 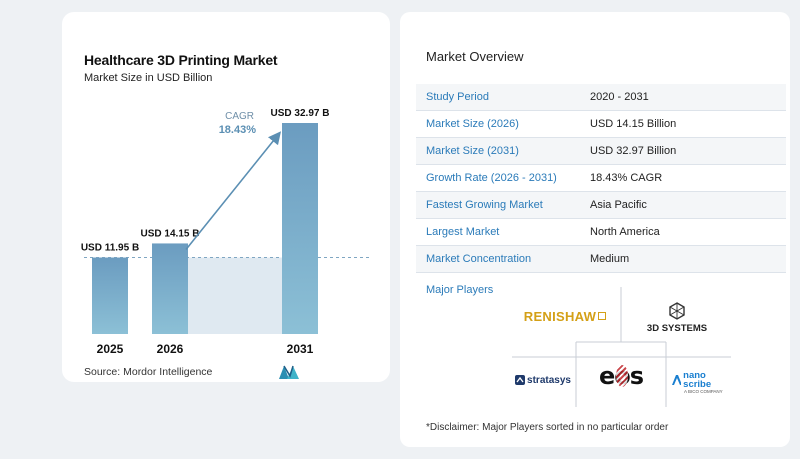 What do you see at coordinates (633, 124) in the screenshot?
I see `row-value: USD 14.15 Billion` at bounding box center [633, 124].